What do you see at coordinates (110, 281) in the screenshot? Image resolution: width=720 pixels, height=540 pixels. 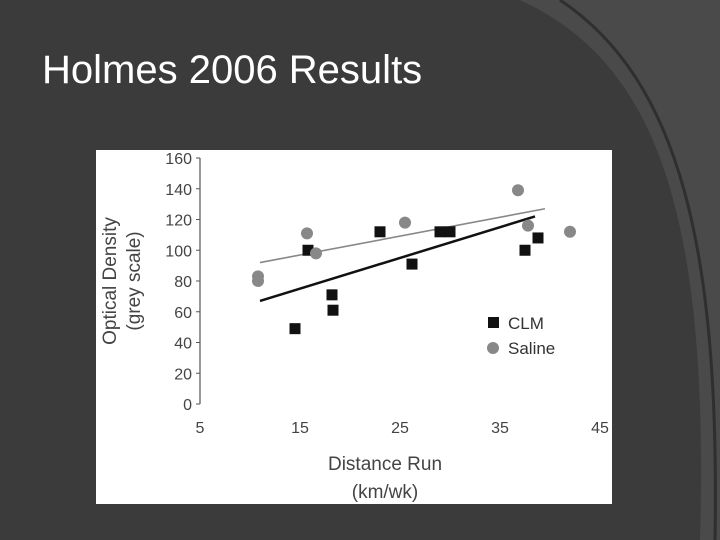 I see `y-axis-title-line1: Optical Density` at bounding box center [110, 281].